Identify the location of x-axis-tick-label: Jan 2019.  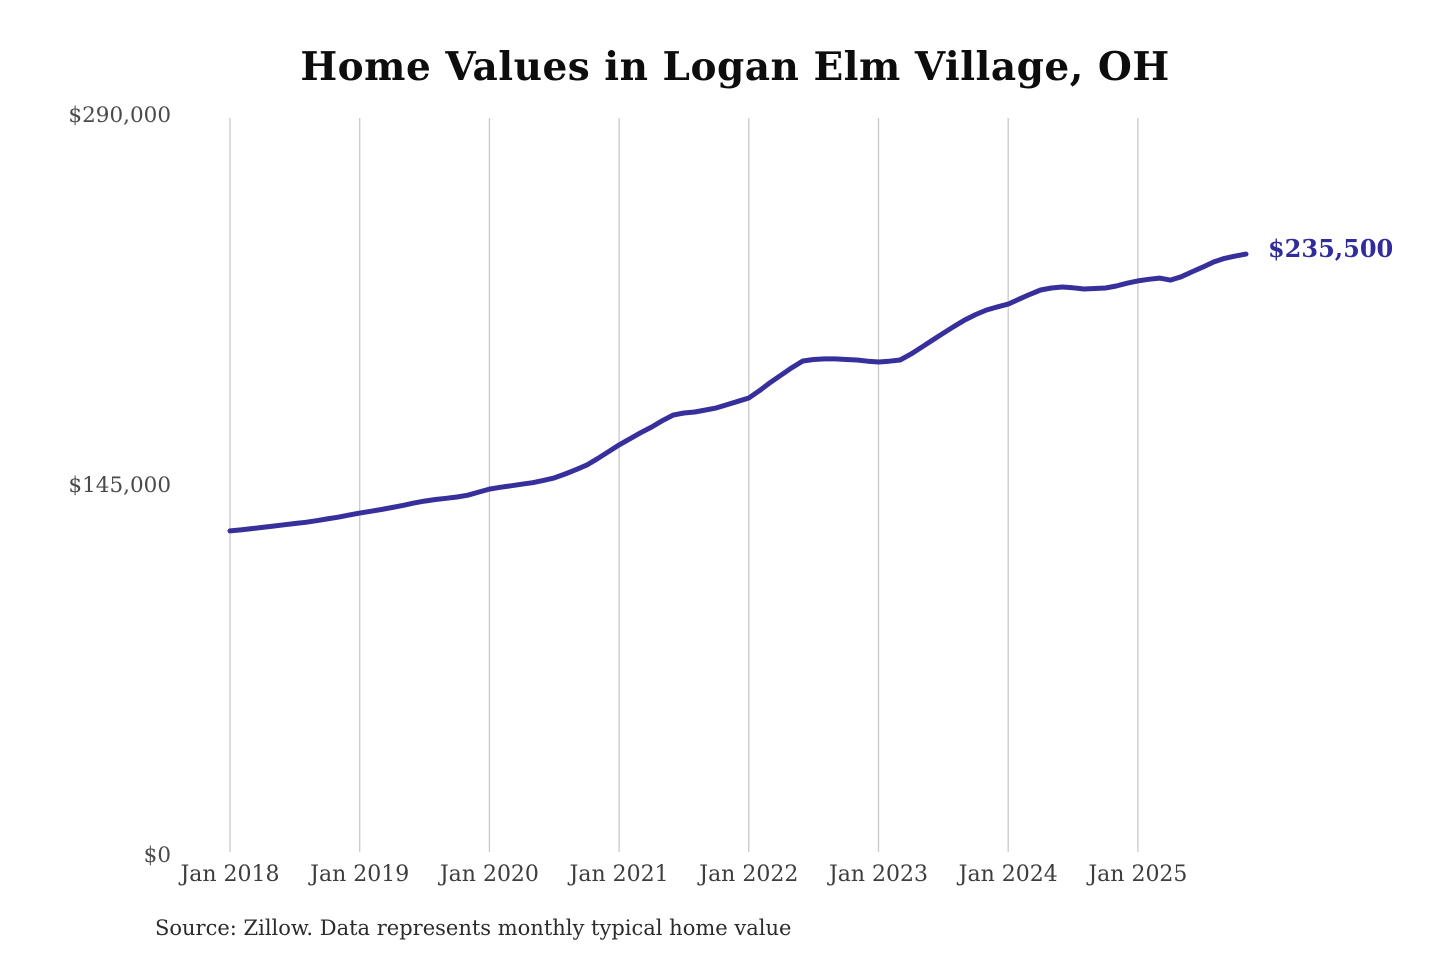
(358, 874).